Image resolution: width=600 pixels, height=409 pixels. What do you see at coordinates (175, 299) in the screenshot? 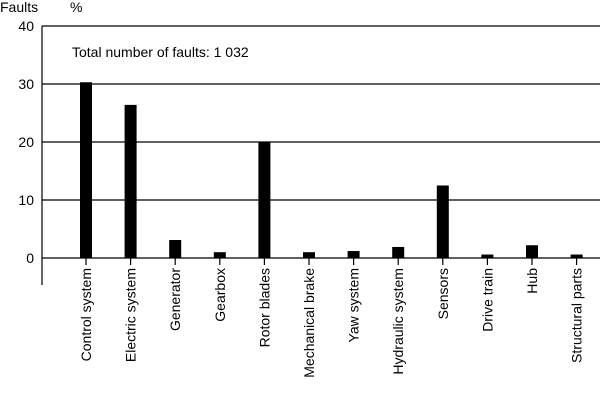
I see `x-tick-label: Generator` at bounding box center [175, 299].